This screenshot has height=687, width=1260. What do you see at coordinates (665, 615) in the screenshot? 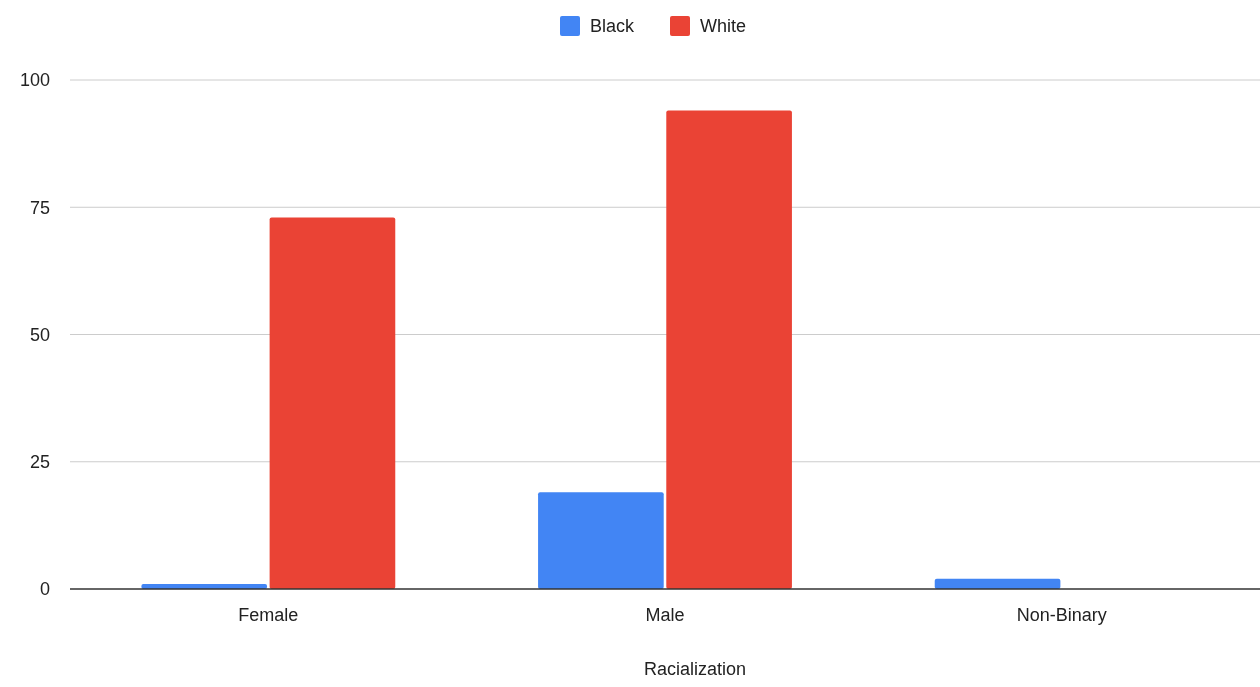
I see `x-tick-label: Male` at bounding box center [665, 615].